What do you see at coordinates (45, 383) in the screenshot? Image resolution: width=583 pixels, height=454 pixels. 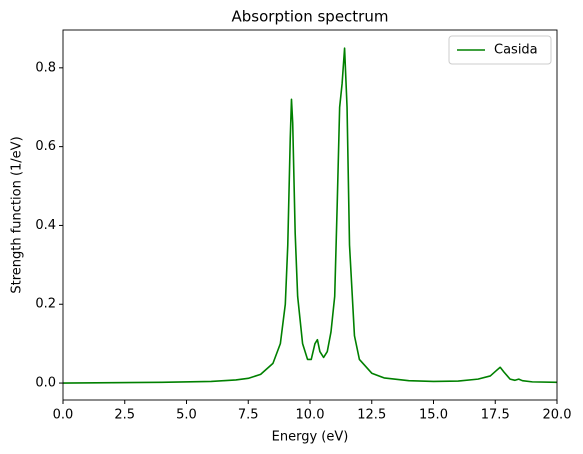 I see `y-tick-label: 0.0` at bounding box center [45, 383].